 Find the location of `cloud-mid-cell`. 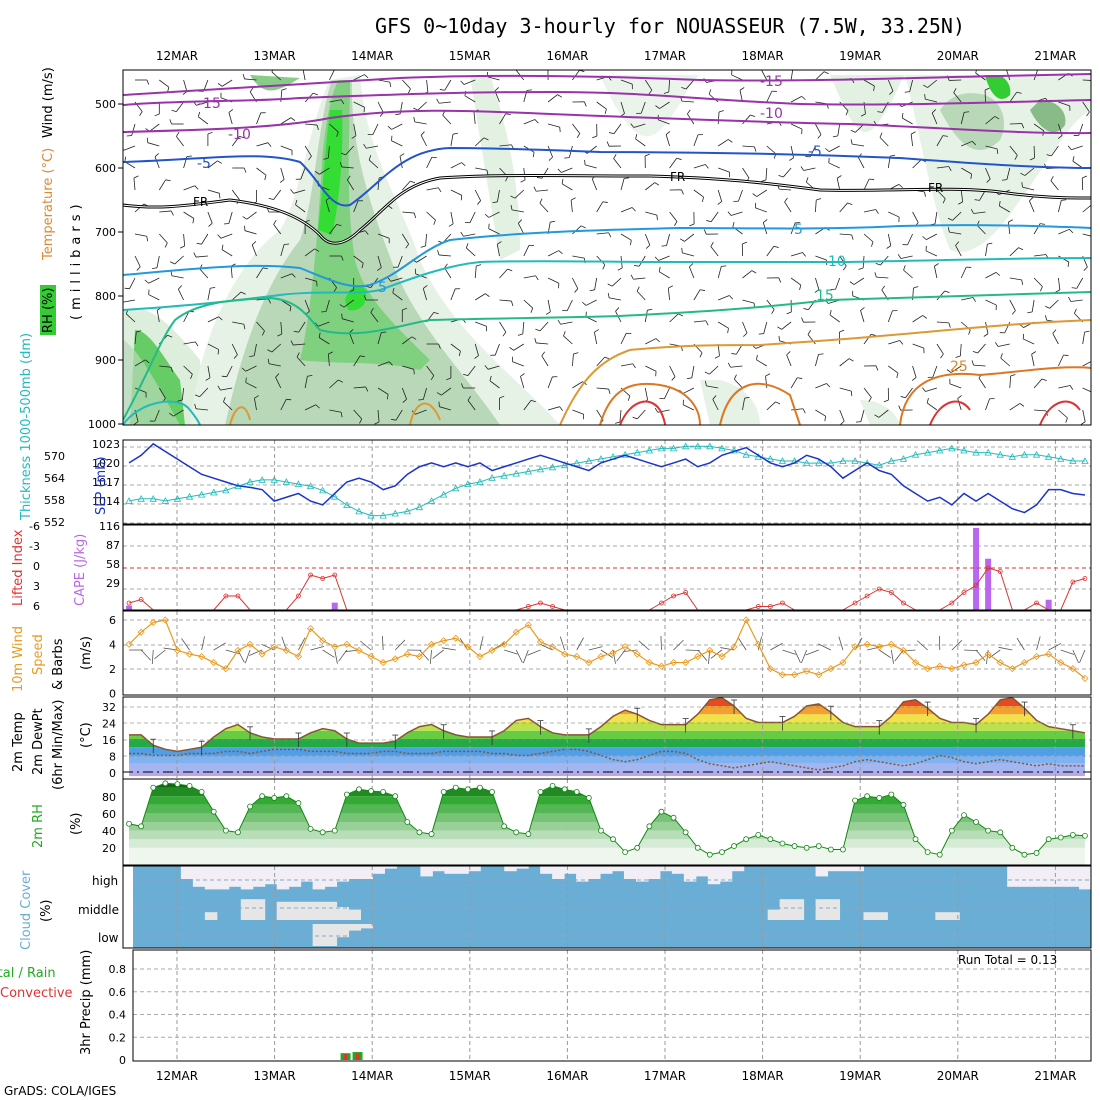

cloud-mid-cell is located at coordinates (331, 910).